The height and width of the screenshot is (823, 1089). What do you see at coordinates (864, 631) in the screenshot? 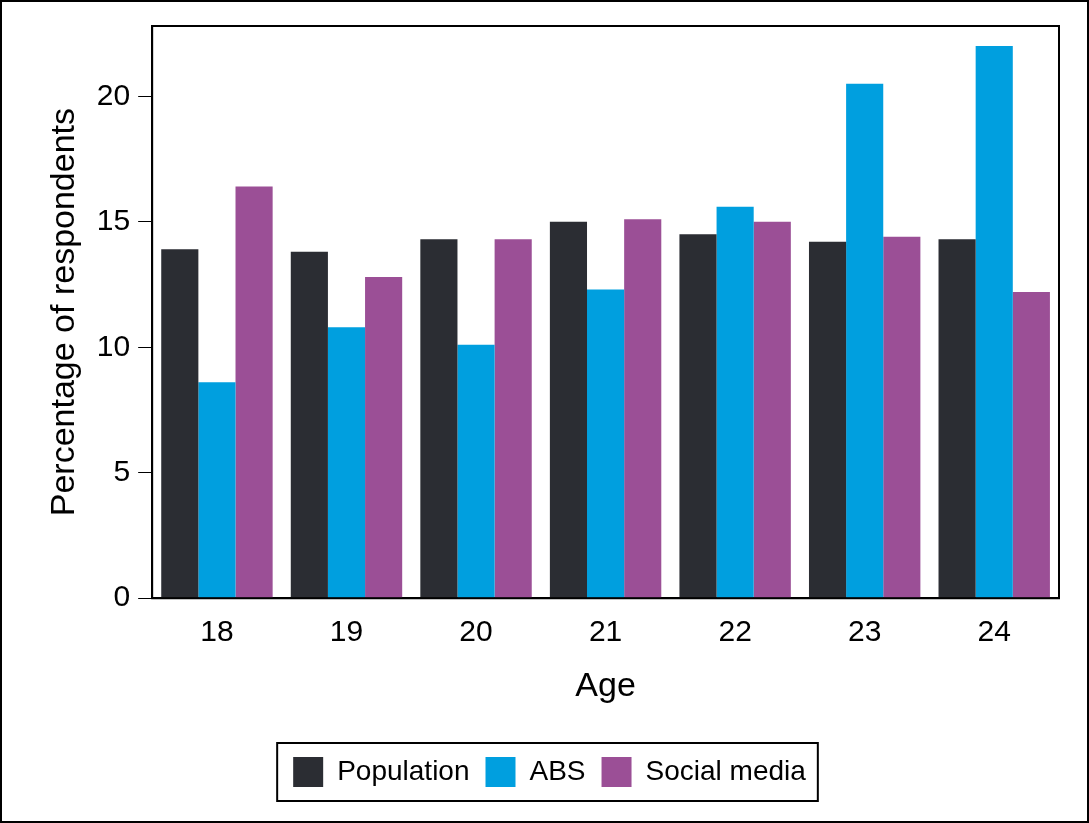
I see `x-tick-label: 23` at bounding box center [864, 631].